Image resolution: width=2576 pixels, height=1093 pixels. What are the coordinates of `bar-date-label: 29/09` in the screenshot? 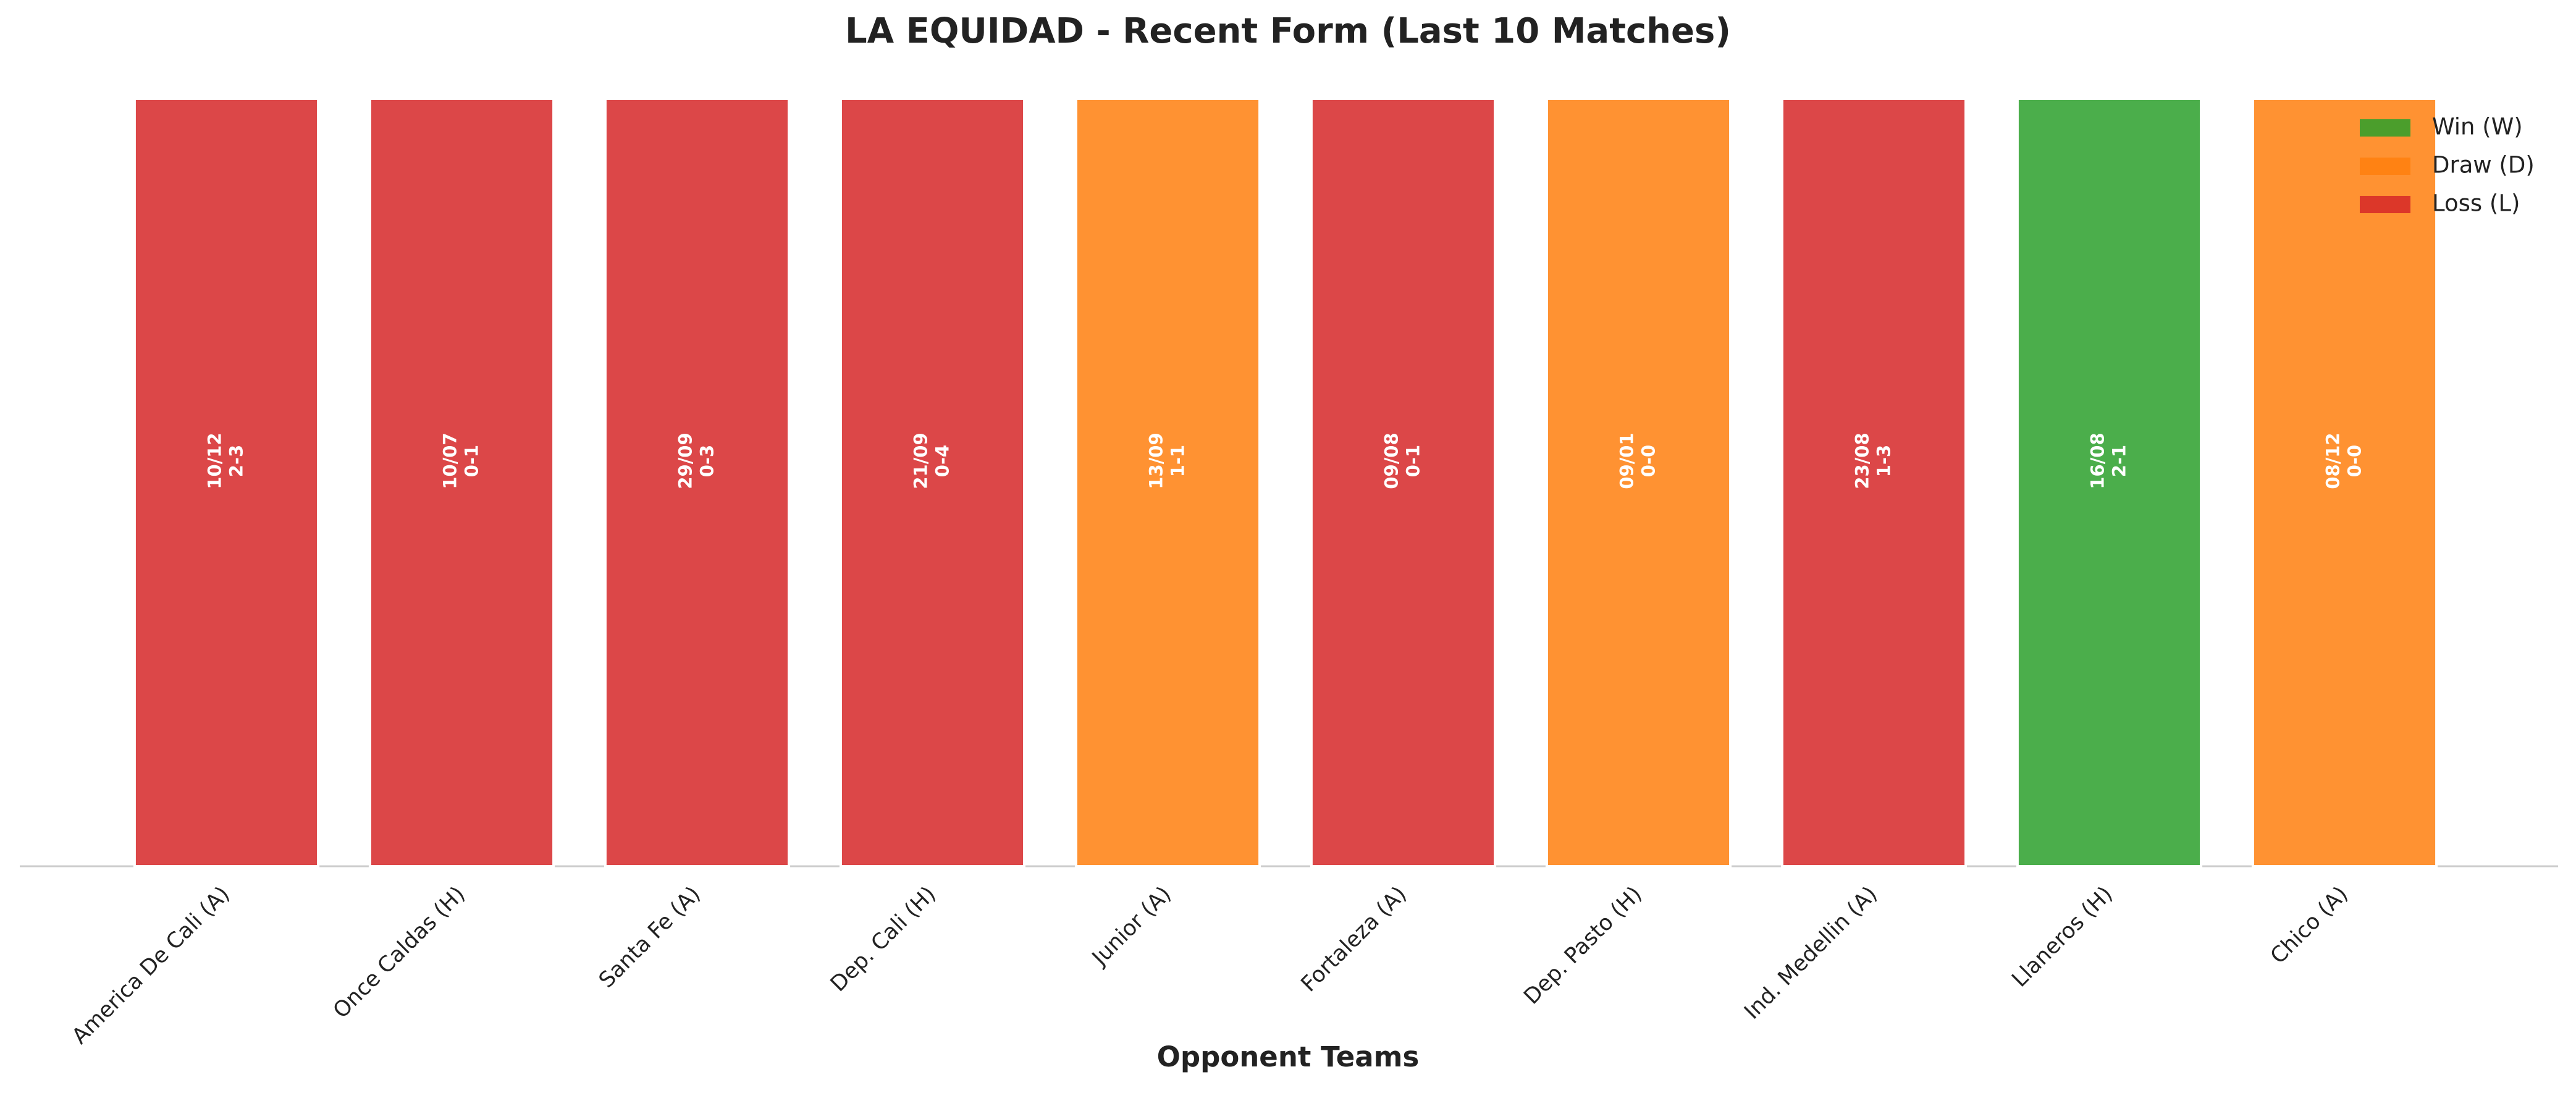 It's located at (685, 461).